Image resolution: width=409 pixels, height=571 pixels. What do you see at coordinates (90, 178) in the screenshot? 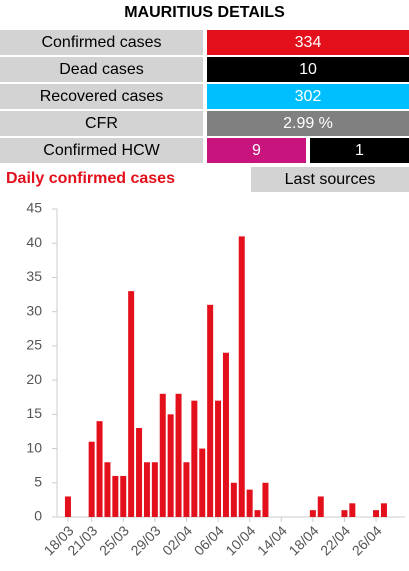
I see `chart-title: Daily confirmed cases` at bounding box center [90, 178].